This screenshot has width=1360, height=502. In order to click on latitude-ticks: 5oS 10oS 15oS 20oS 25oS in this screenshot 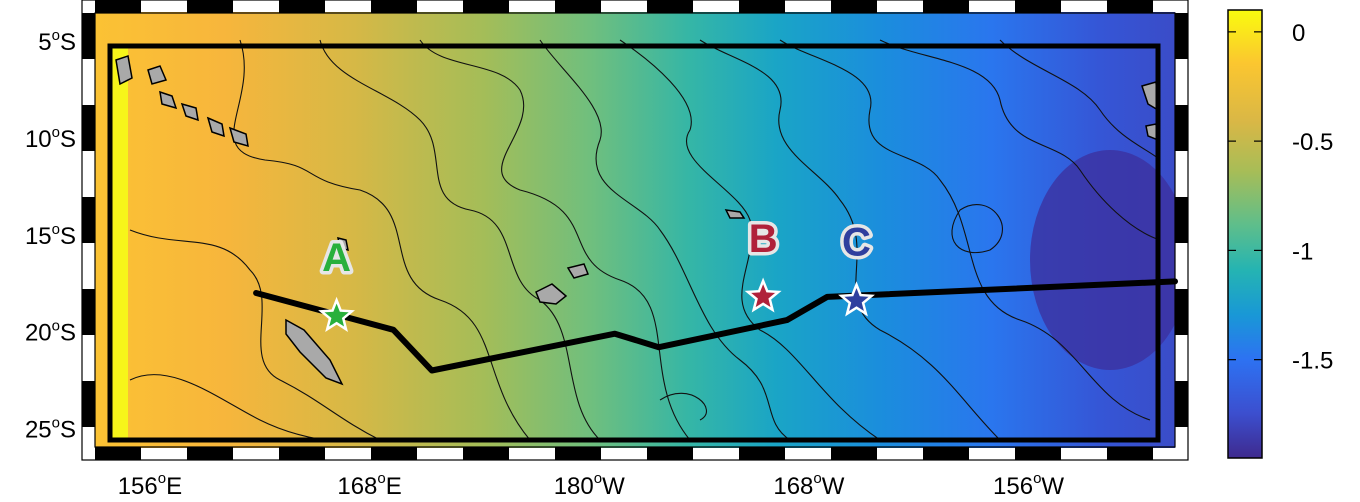, I will do `click(50, 235)`.